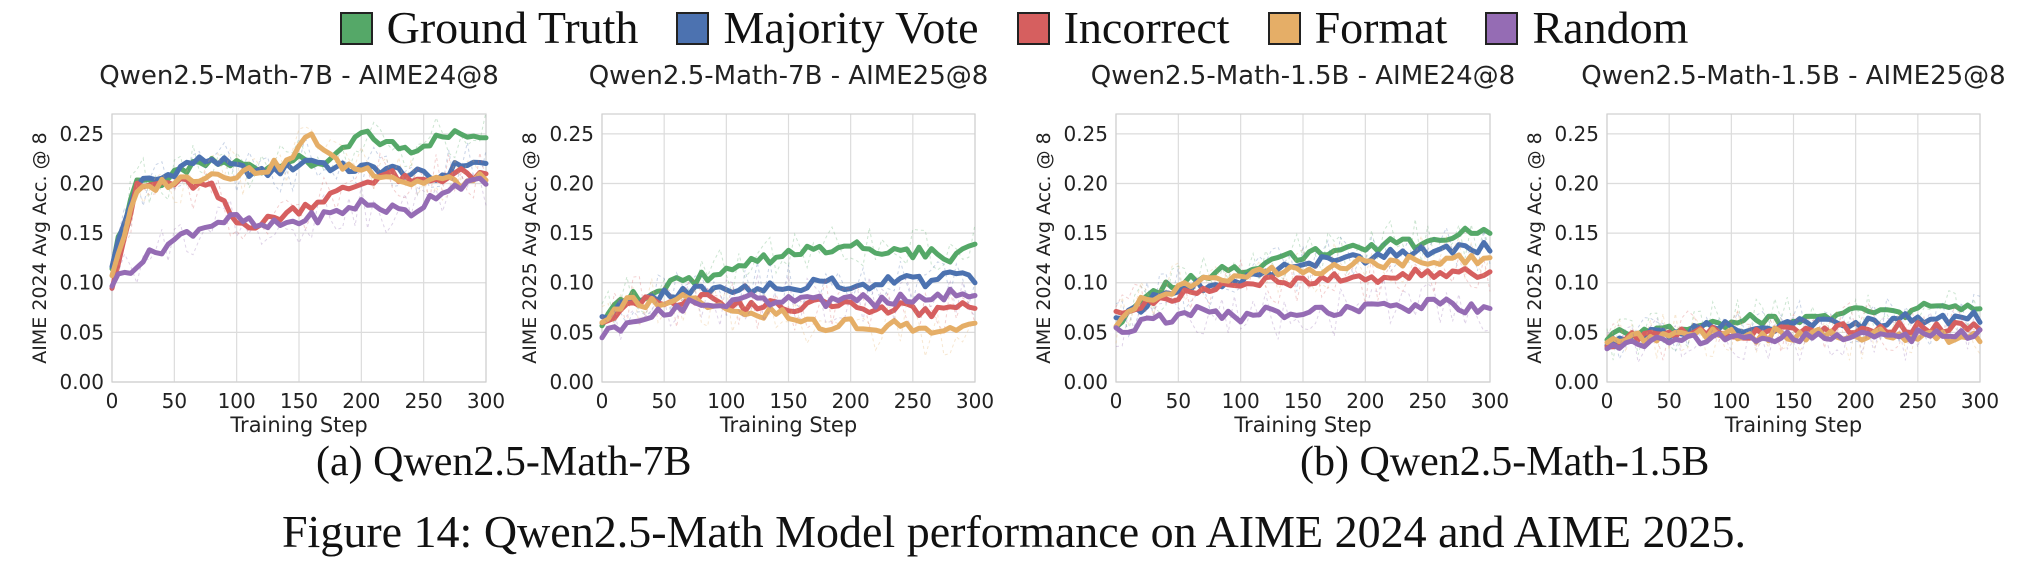  What do you see at coordinates (1610, 27) in the screenshot?
I see `legend-label-random: Random` at bounding box center [1610, 27].